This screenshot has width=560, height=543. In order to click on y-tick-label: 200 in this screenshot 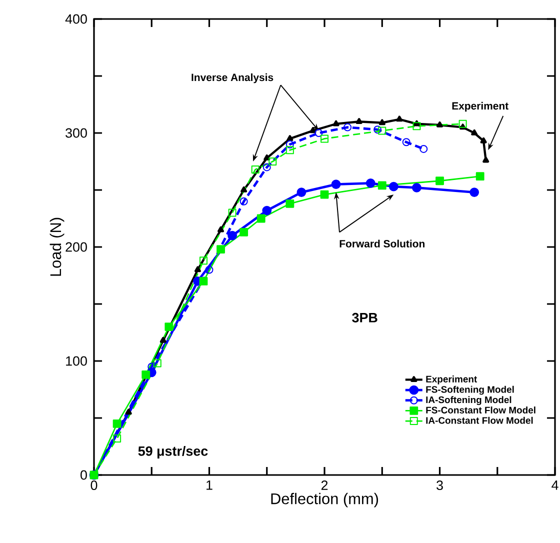, I will do `click(76, 247)`.